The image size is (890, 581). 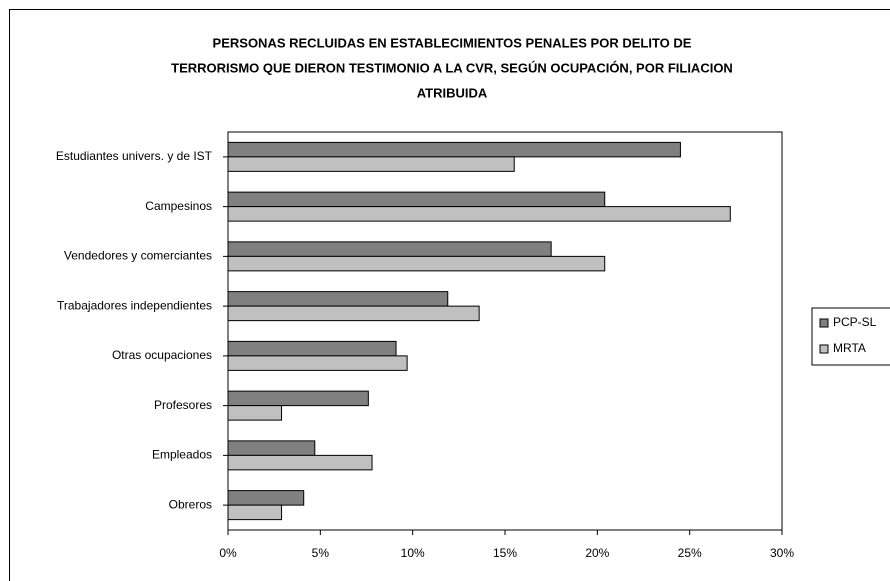 What do you see at coordinates (505, 553) in the screenshot?
I see `x-tick-label: 15%` at bounding box center [505, 553].